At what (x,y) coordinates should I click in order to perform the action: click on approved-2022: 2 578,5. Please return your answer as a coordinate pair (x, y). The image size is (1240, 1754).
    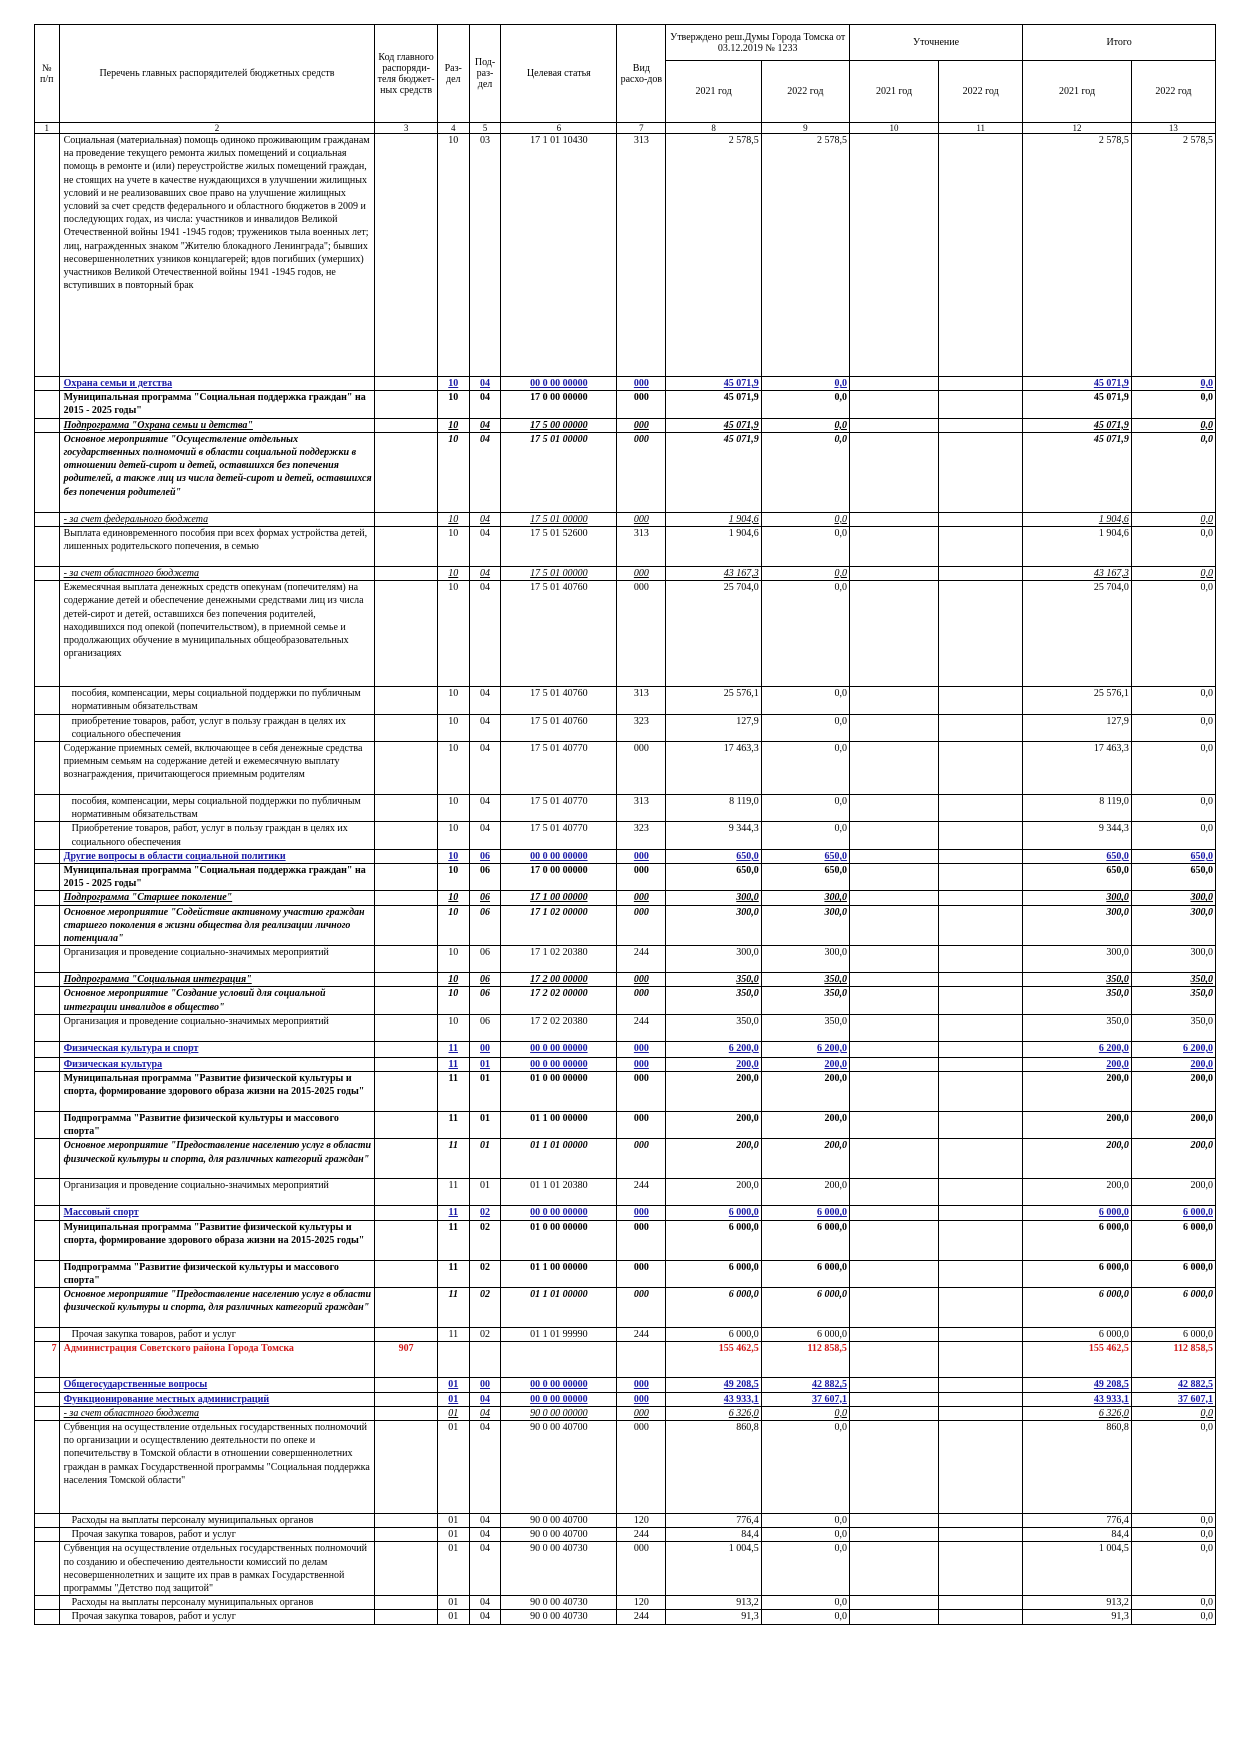
    Looking at the image, I should click on (805, 255).